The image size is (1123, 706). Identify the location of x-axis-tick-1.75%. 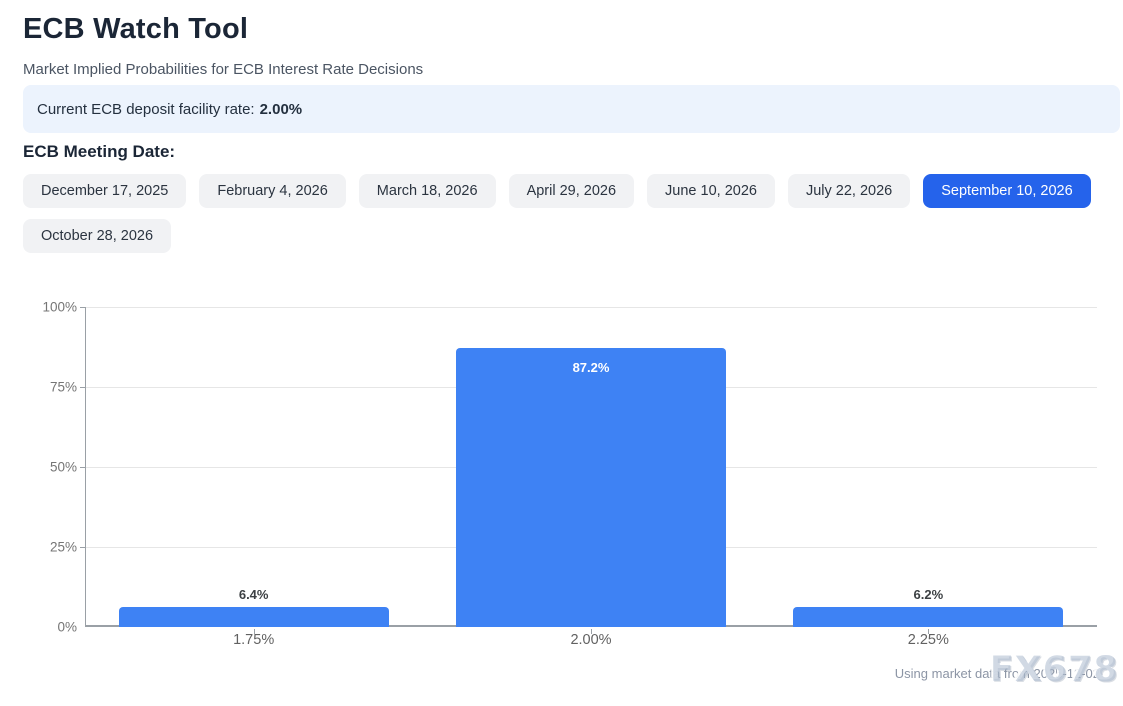
(254, 631).